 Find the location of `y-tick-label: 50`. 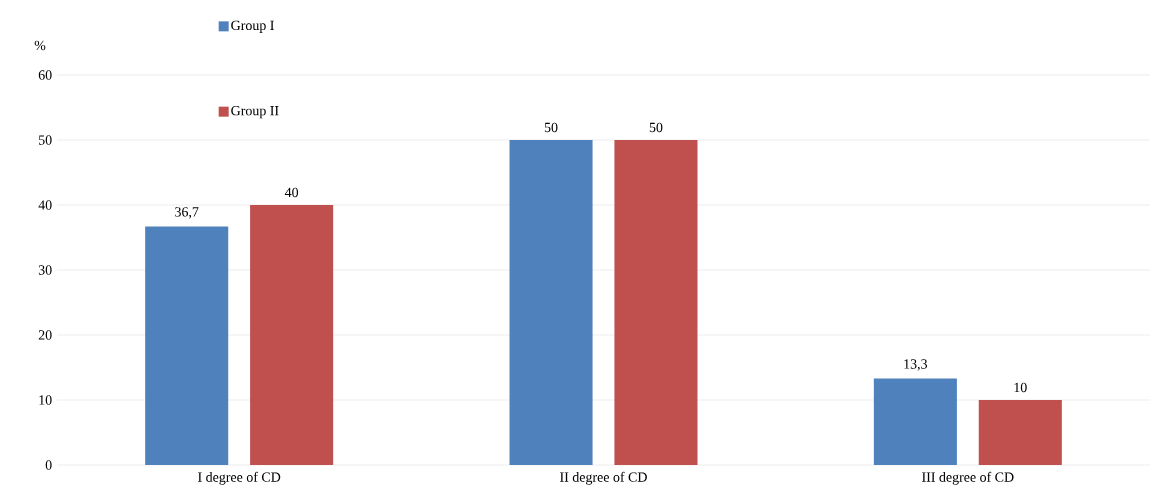

y-tick-label: 50 is located at coordinates (45, 140).